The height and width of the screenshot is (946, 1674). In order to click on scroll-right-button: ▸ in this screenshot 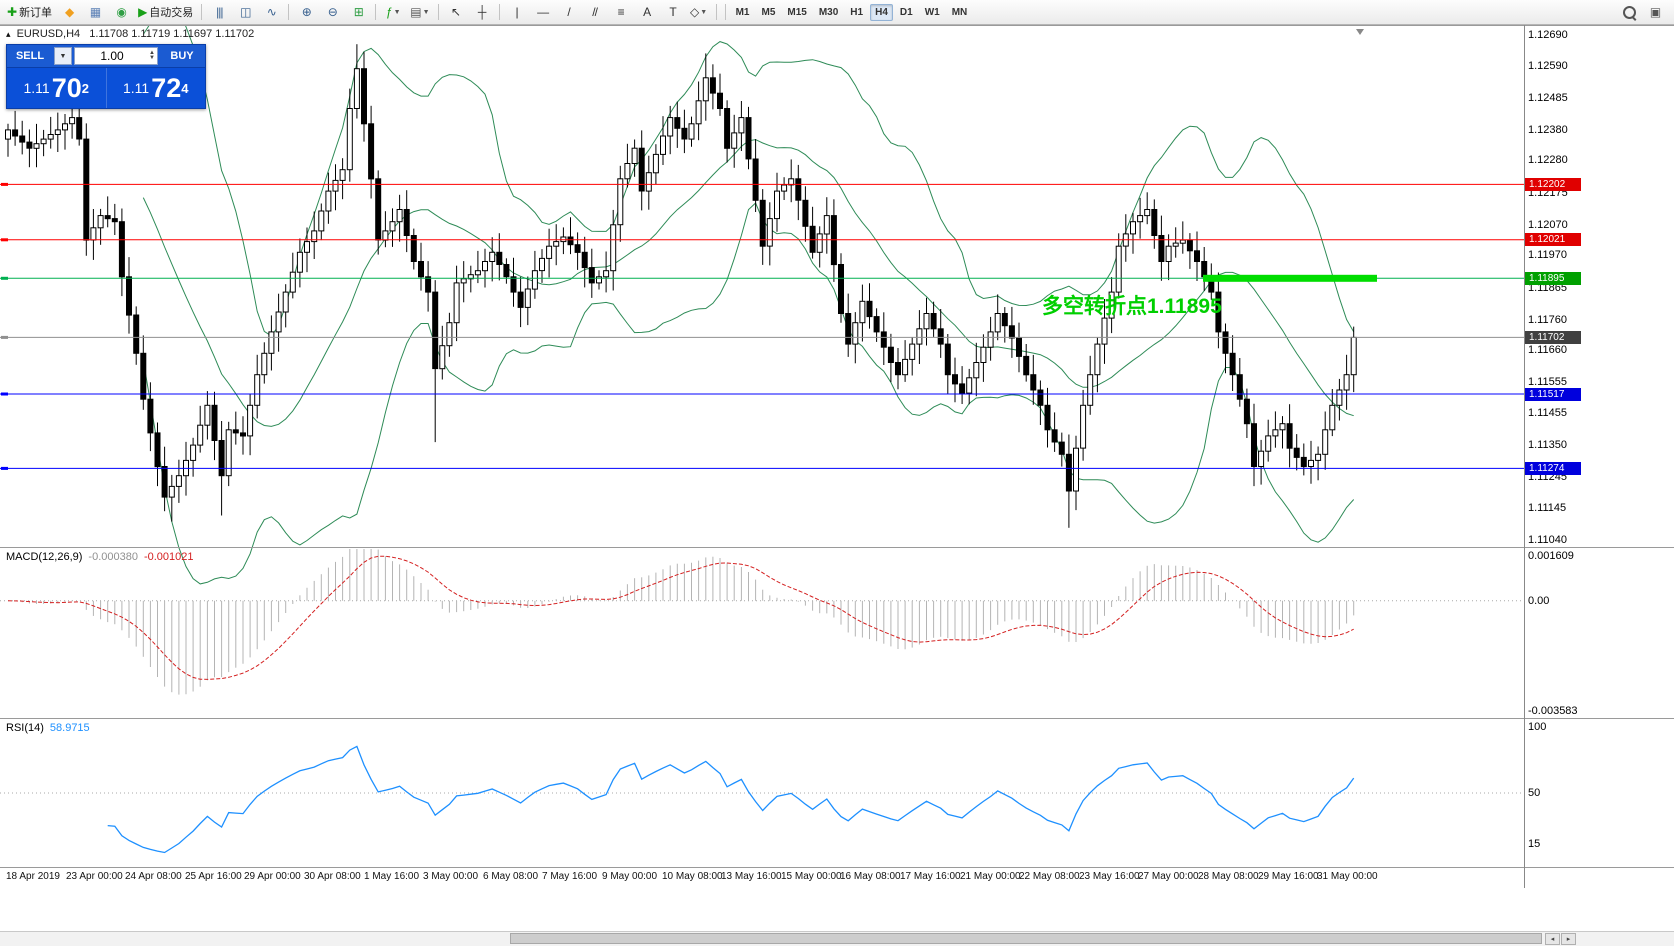, I will do `click(1568, 939)`.